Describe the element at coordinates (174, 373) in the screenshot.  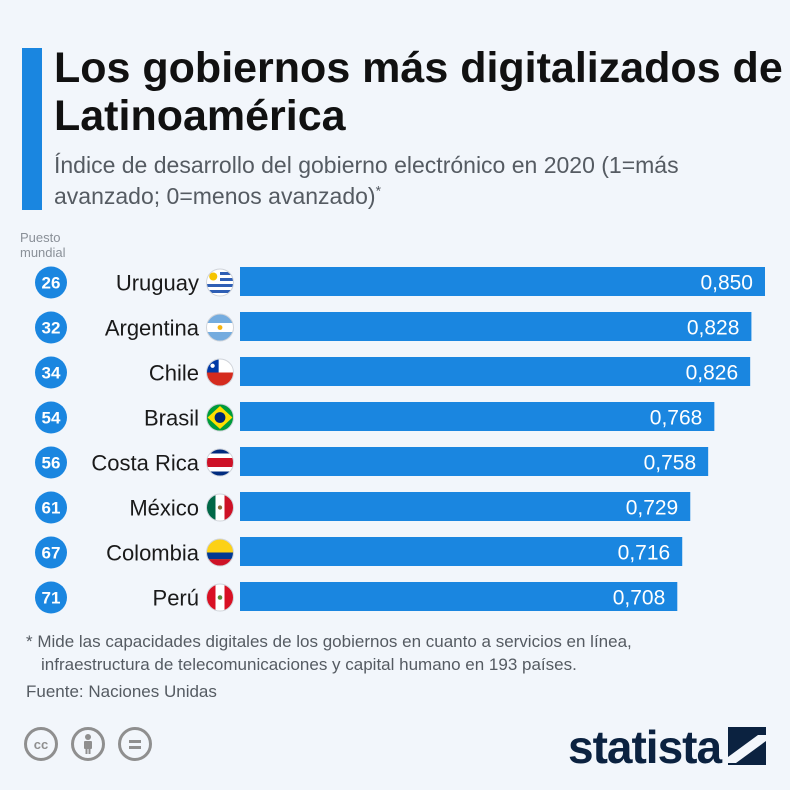
I see `category-label: Chile` at that location.